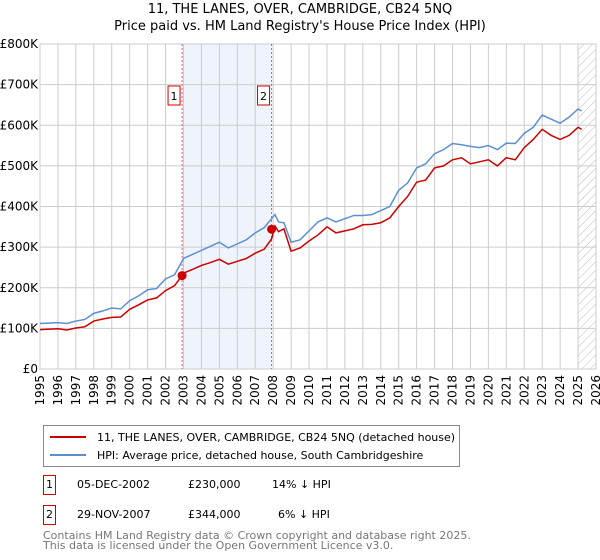 The width and height of the screenshot is (600, 560). What do you see at coordinates (114, 514) in the screenshot?
I see `sale-date: 29-NOV-2007` at bounding box center [114, 514].